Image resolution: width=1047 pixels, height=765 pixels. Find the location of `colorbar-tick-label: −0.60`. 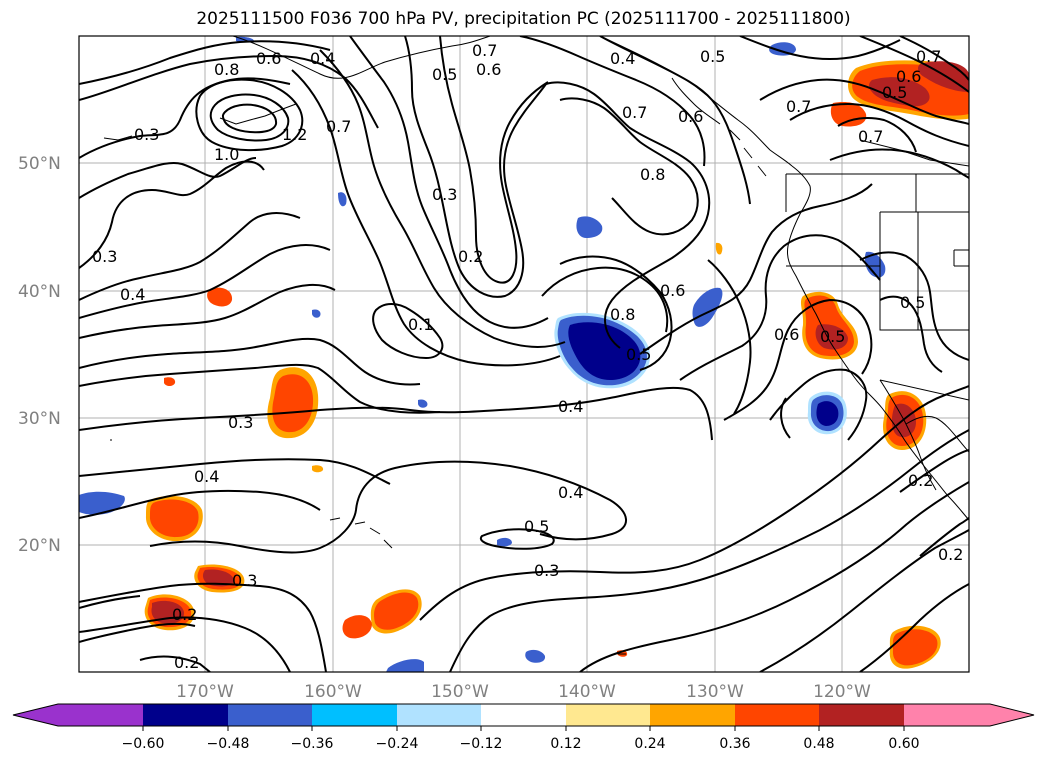

colorbar-tick-label: −0.60 is located at coordinates (143, 744).